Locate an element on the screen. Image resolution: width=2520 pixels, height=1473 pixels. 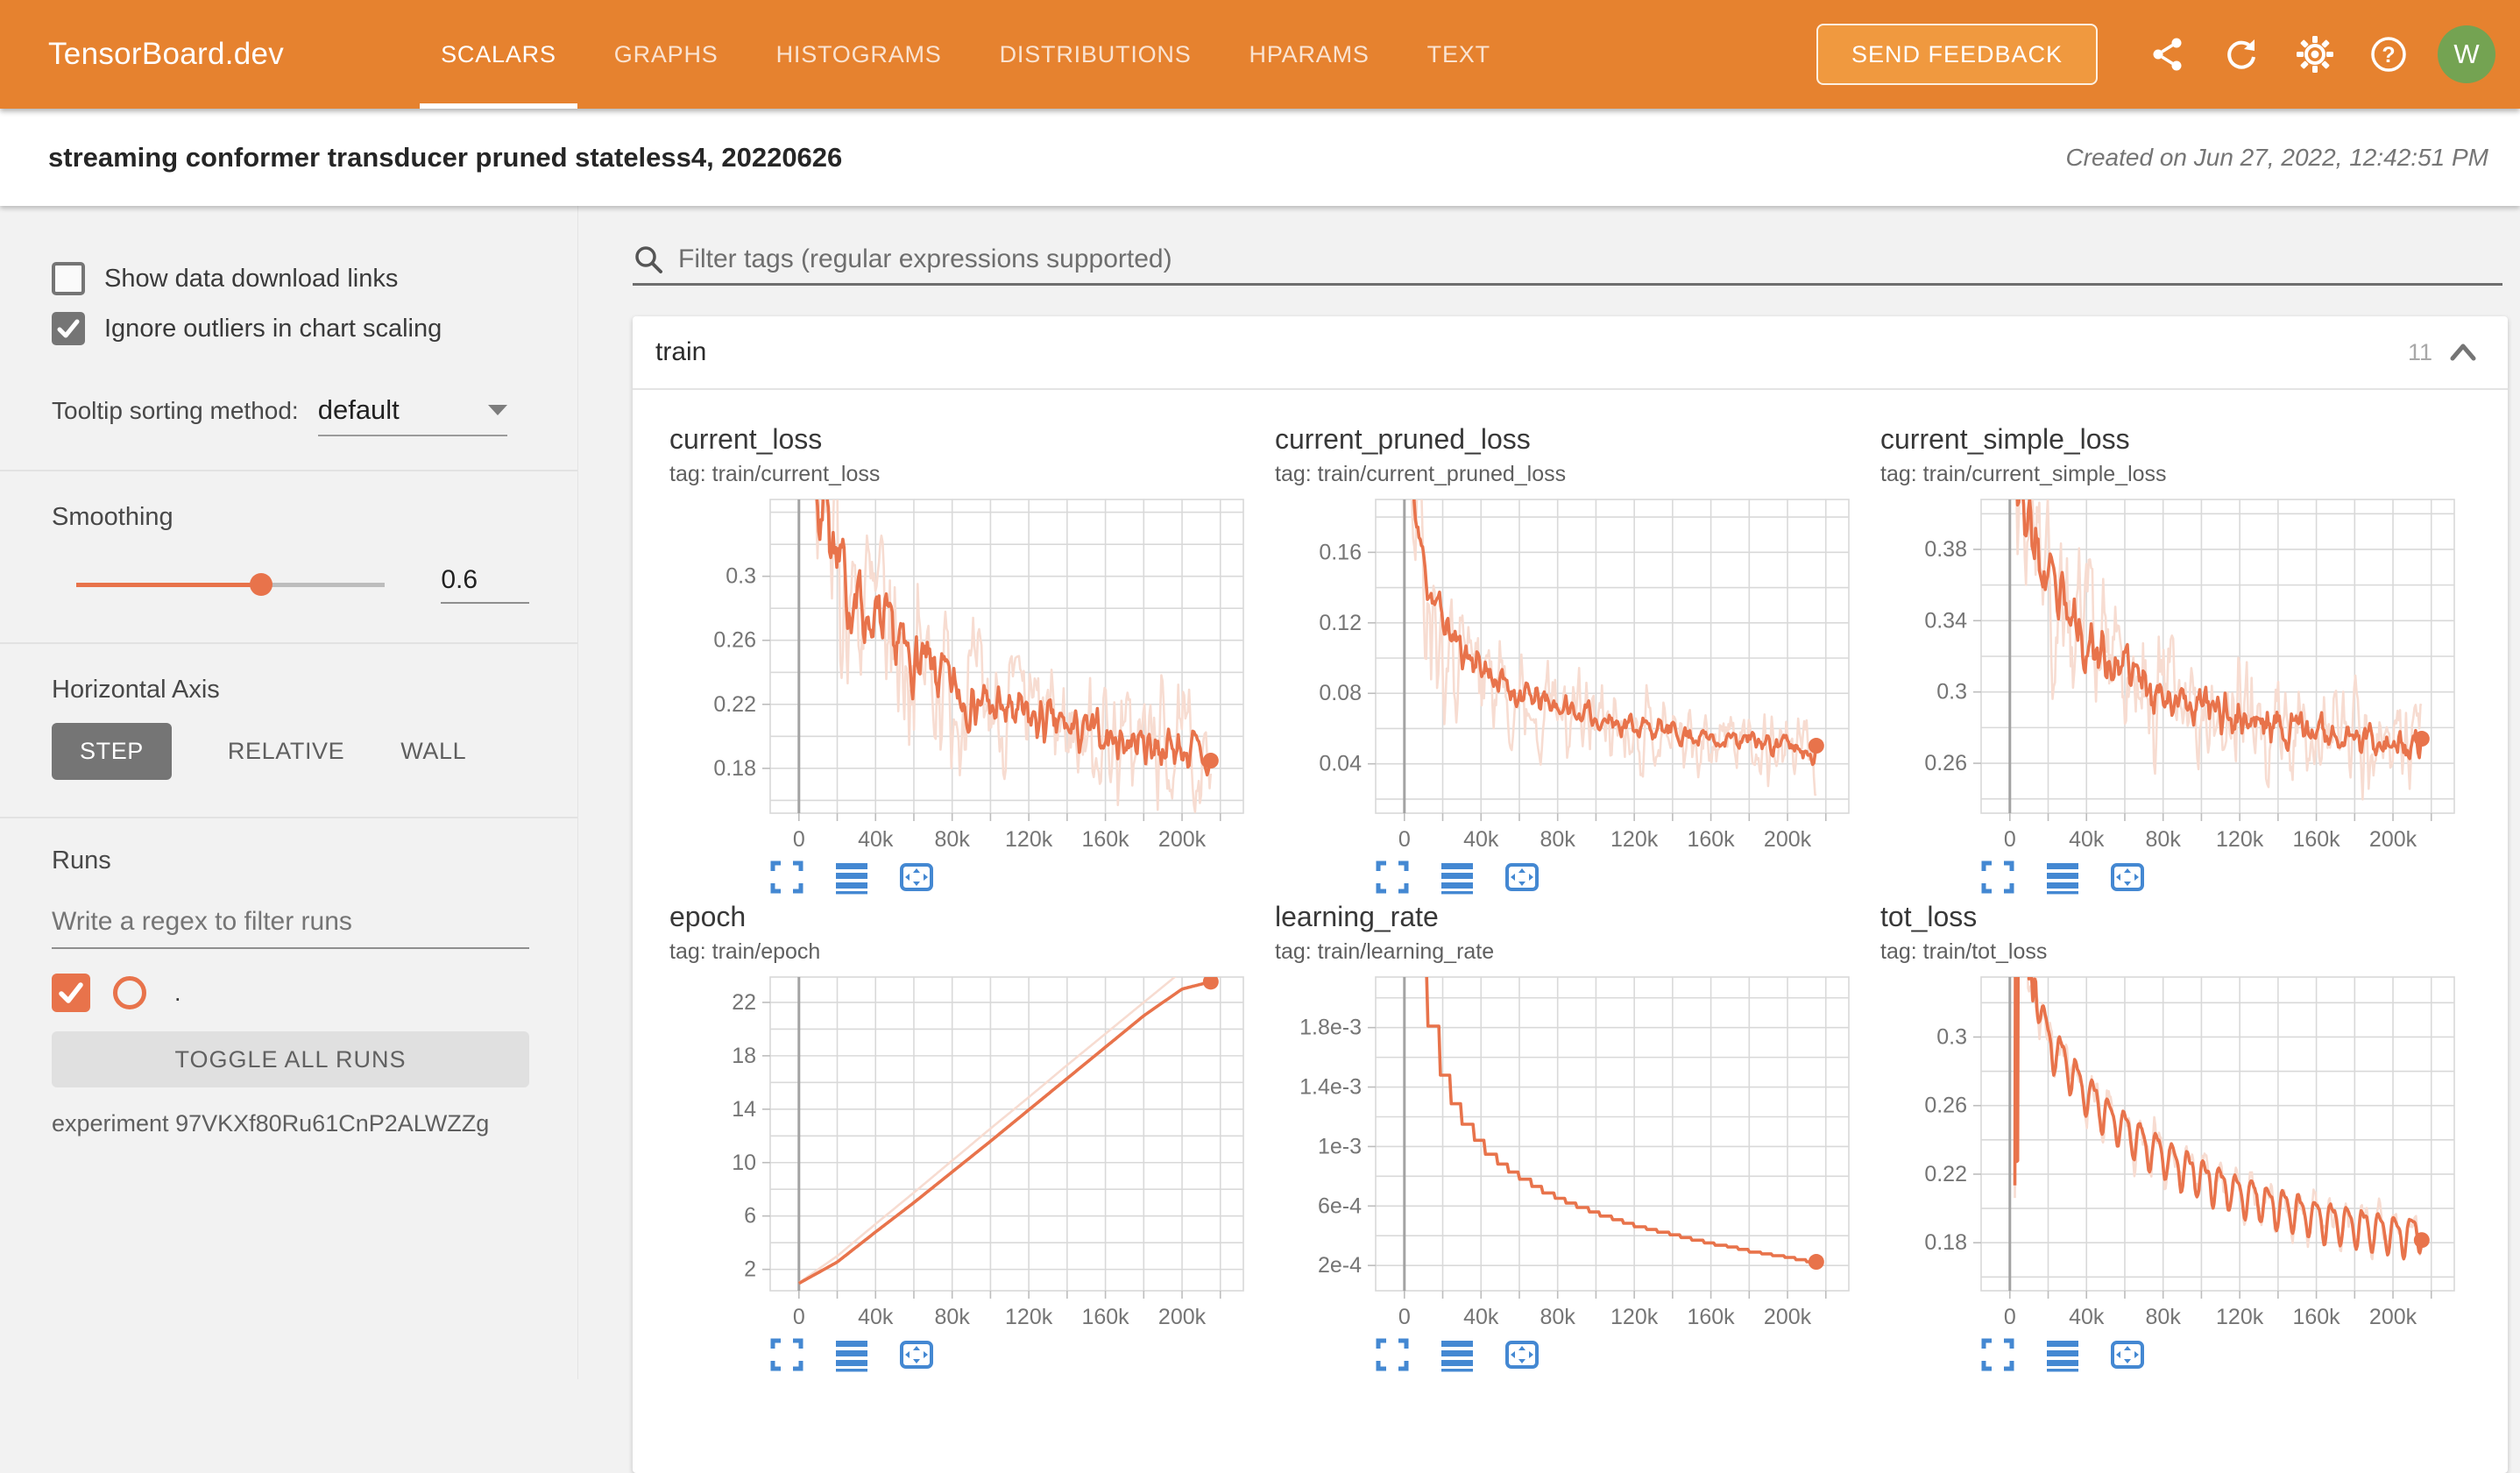
ignore-outliers-checkbox-row: Ignore outliers in chart scaling is located at coordinates (290, 328).